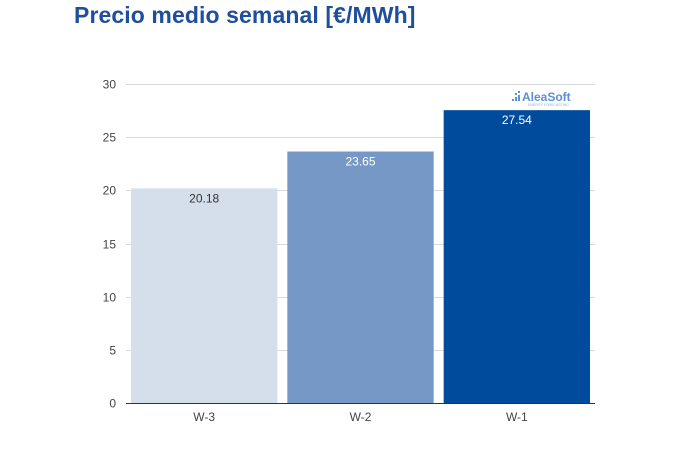 This screenshot has height=460, width=693. What do you see at coordinates (517, 417) in the screenshot?
I see `x-tick-label: W-1` at bounding box center [517, 417].